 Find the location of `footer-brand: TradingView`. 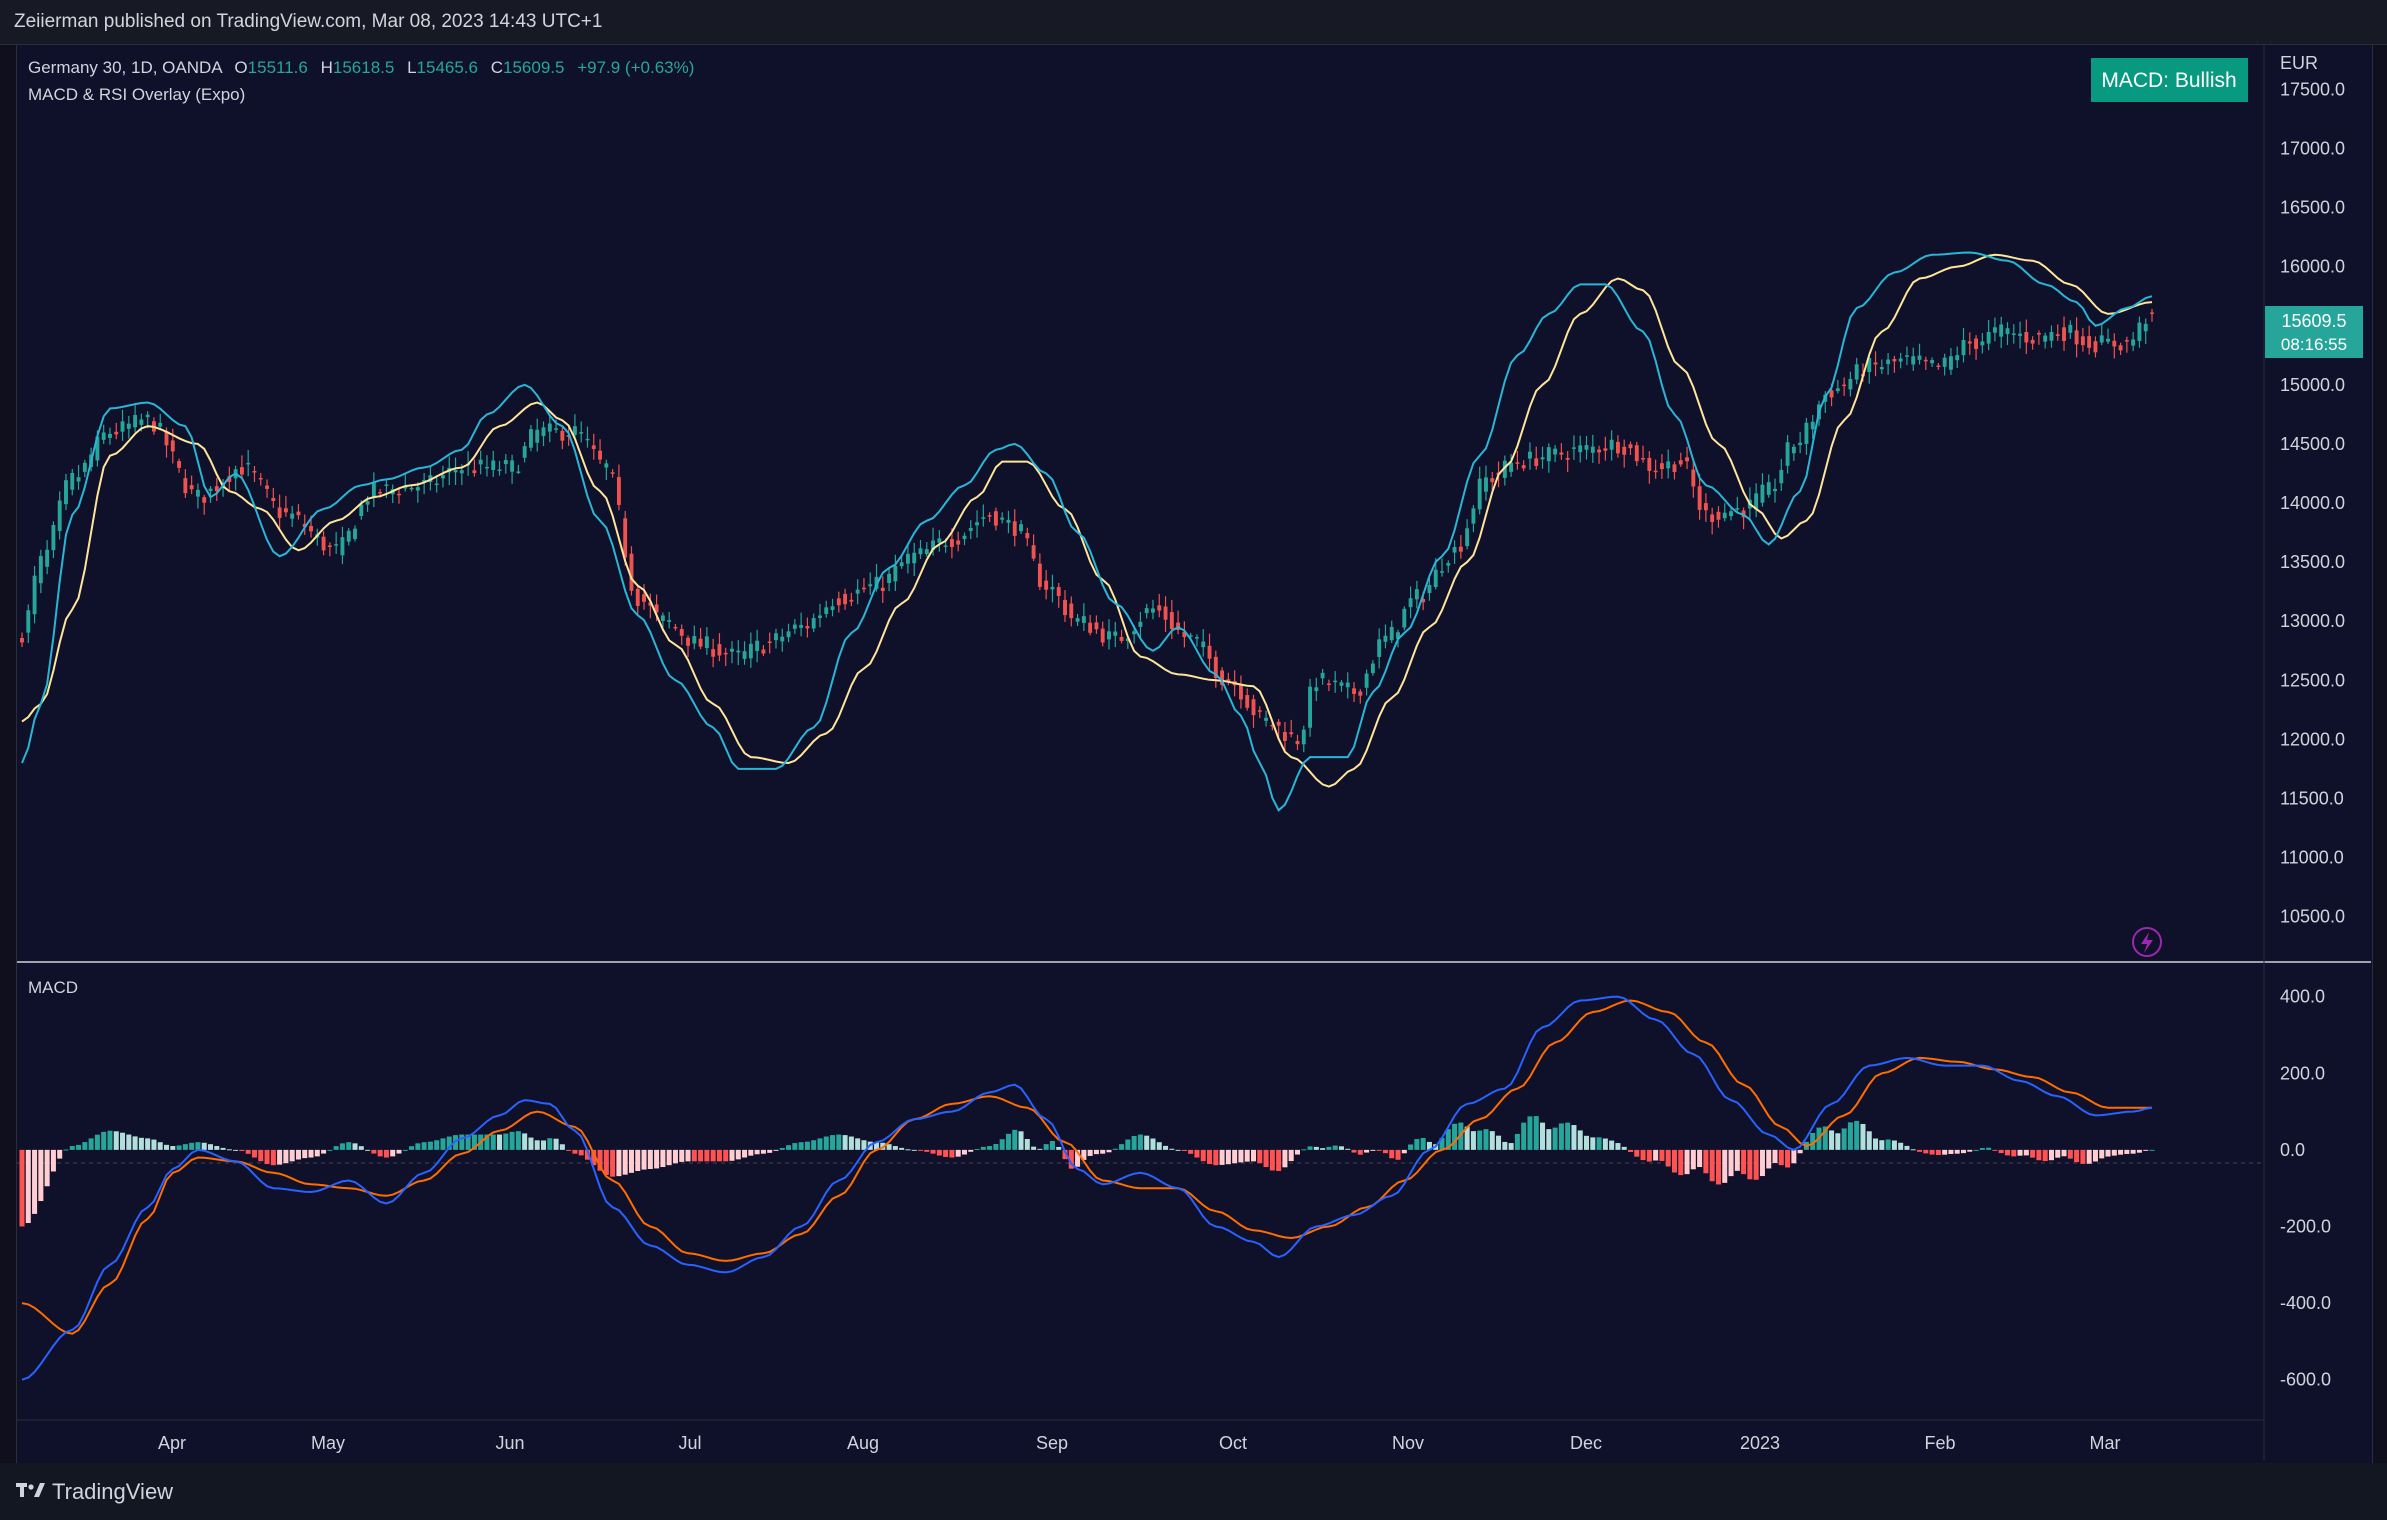

footer-brand: TradingView is located at coordinates (113, 1491).